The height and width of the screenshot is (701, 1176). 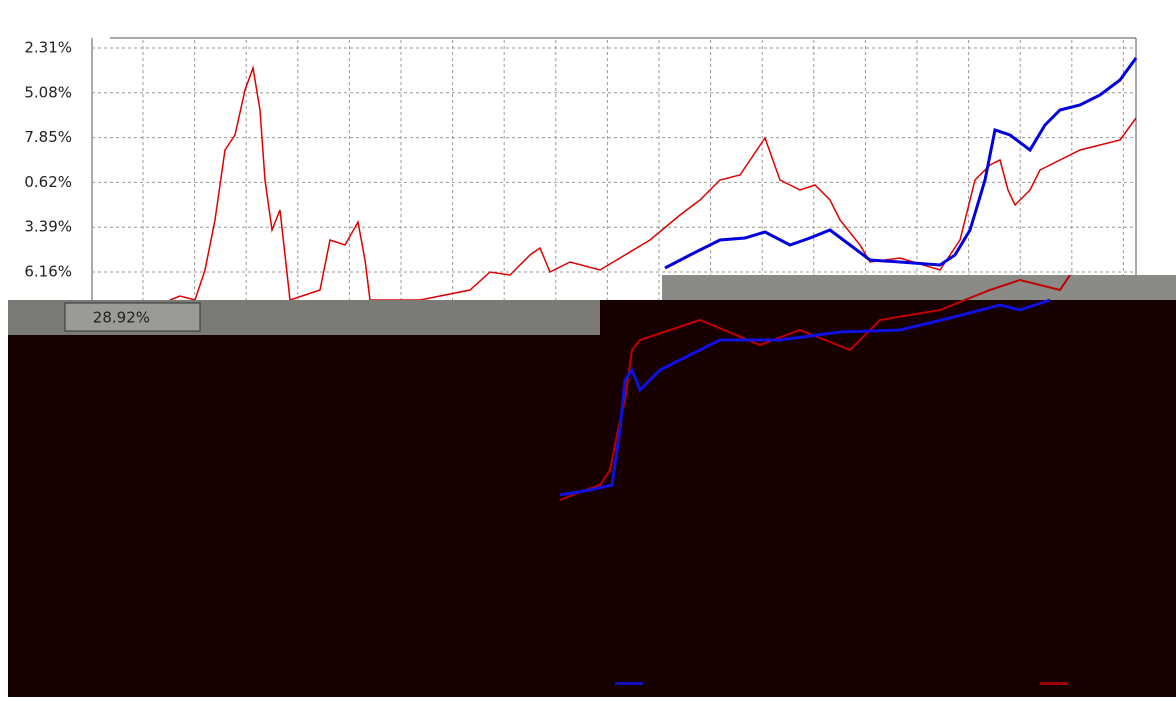 I want to click on axis-labels: 2.31% 5.08% 7.85% 0.62% 3.39% 6.16%, so click(x=48, y=160).